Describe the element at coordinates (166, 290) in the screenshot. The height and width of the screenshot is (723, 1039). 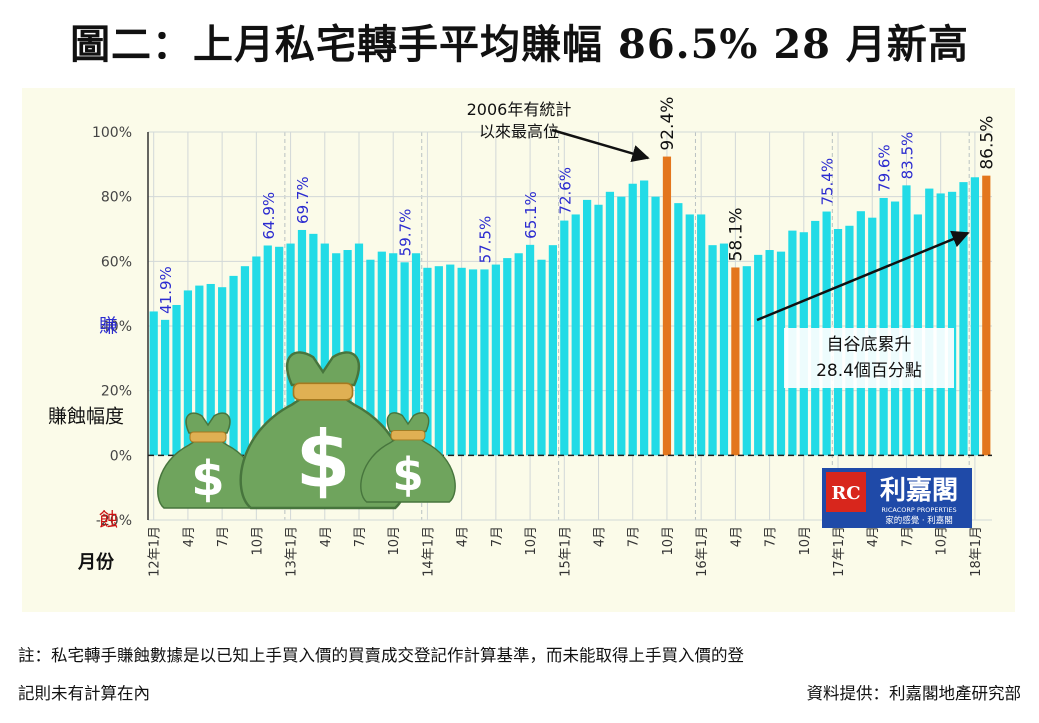
I see `data-label: 41.9%` at that location.